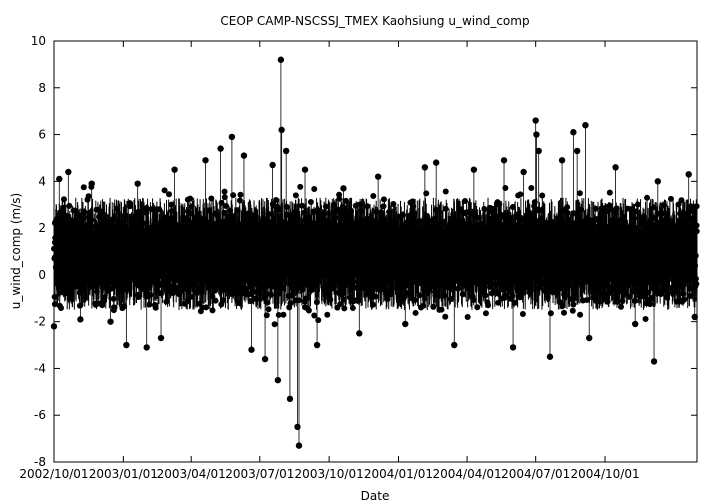 The height and width of the screenshot is (504, 720). Describe the element at coordinates (123, 474) in the screenshot. I see `x-tick-label: 2003/01/01` at that location.